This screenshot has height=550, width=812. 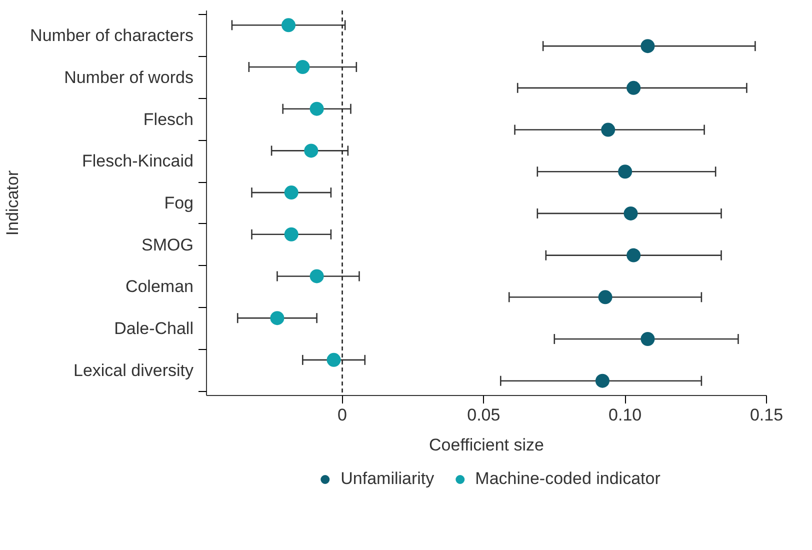 I want to click on x-tick-label: 0, so click(x=342, y=415).